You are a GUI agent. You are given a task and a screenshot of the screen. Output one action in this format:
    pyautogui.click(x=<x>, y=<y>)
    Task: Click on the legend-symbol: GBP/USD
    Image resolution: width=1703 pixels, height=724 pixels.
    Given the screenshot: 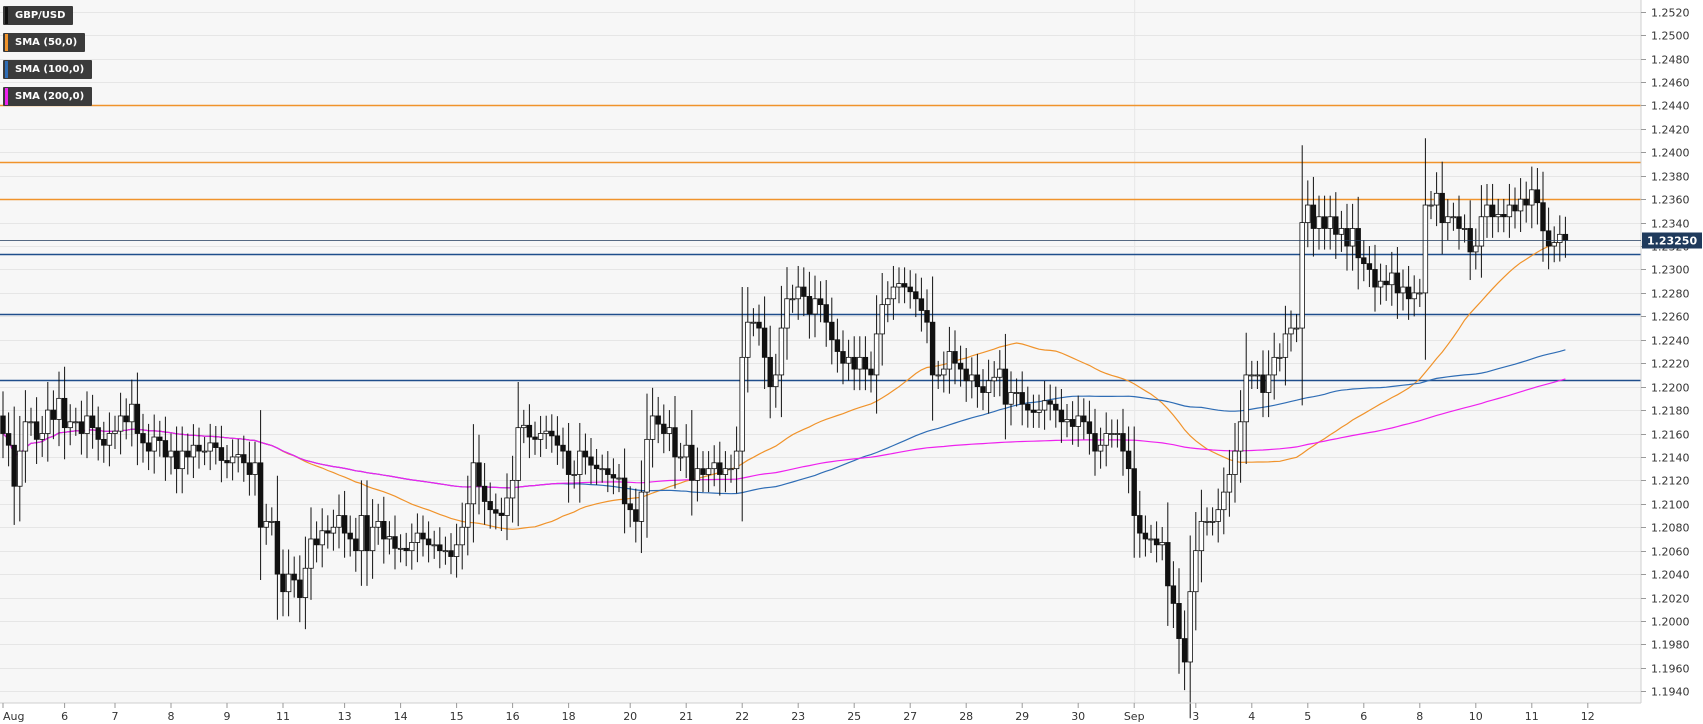 What is the action you would take?
    pyautogui.click(x=38, y=15)
    